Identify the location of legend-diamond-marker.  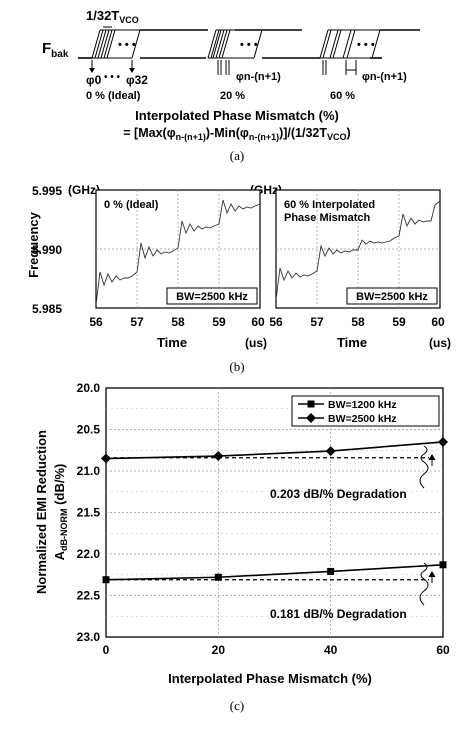
(311, 418).